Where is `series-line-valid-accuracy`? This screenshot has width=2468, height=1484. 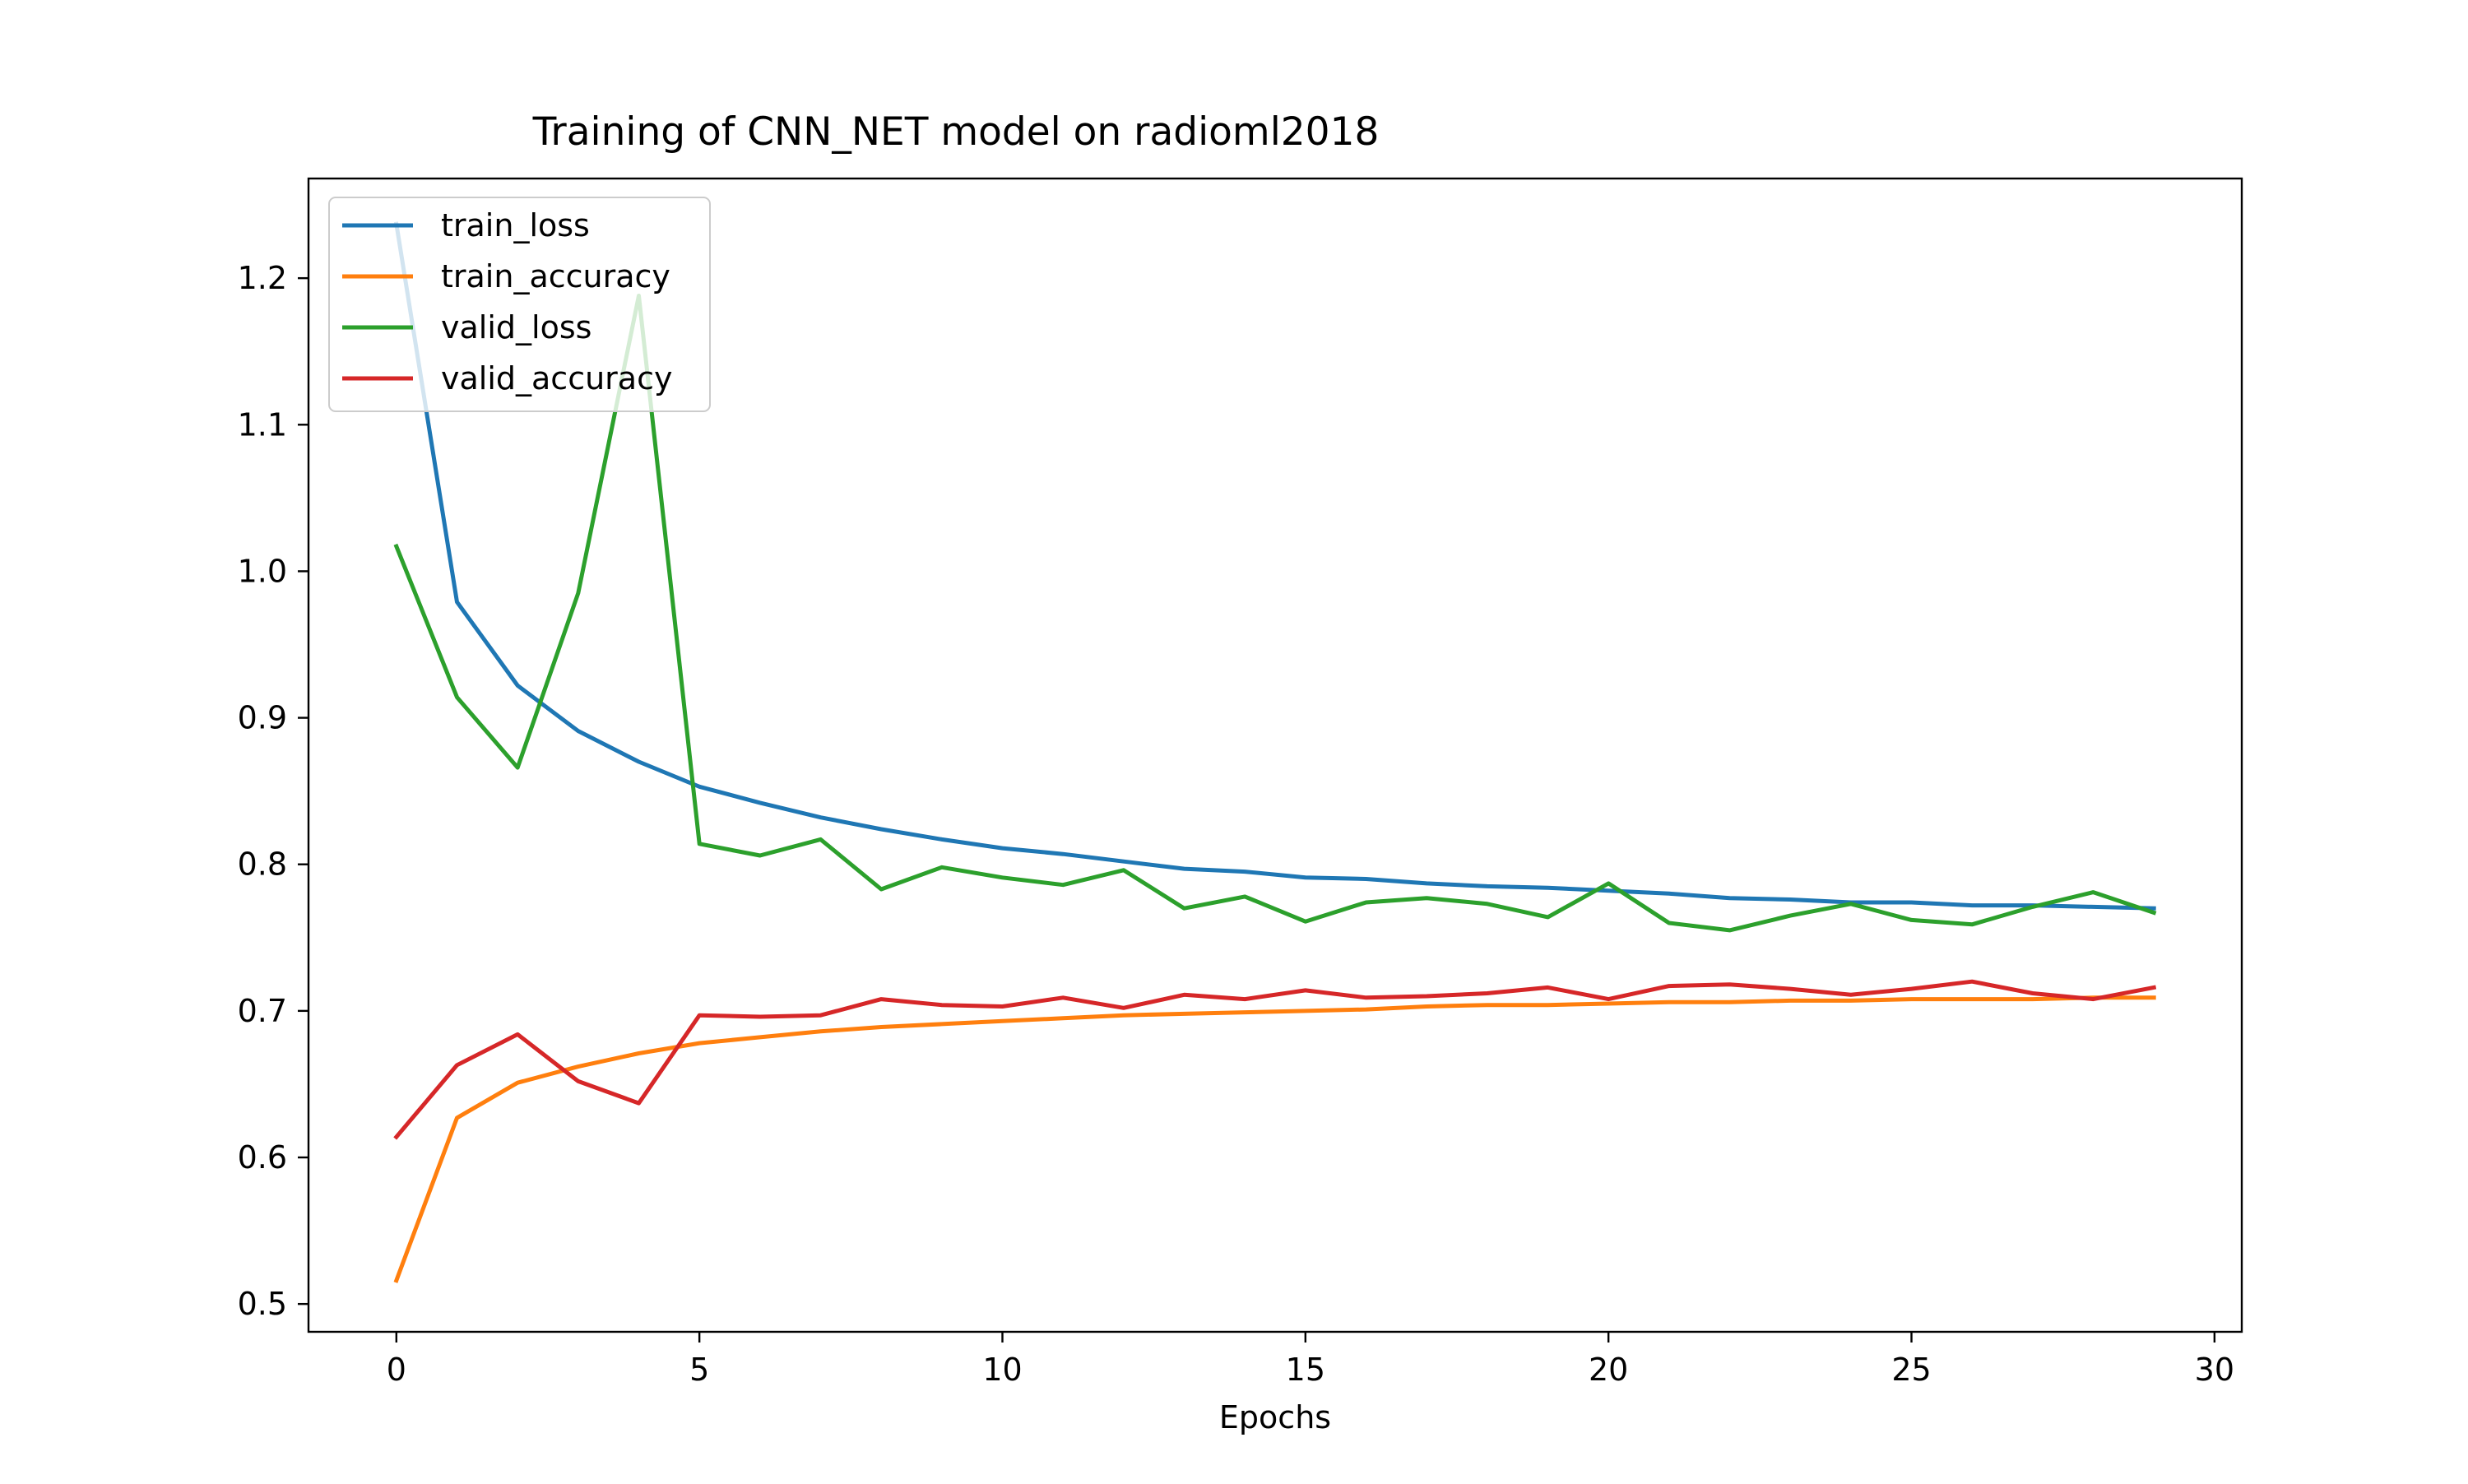 series-line-valid-accuracy is located at coordinates (1275, 1059).